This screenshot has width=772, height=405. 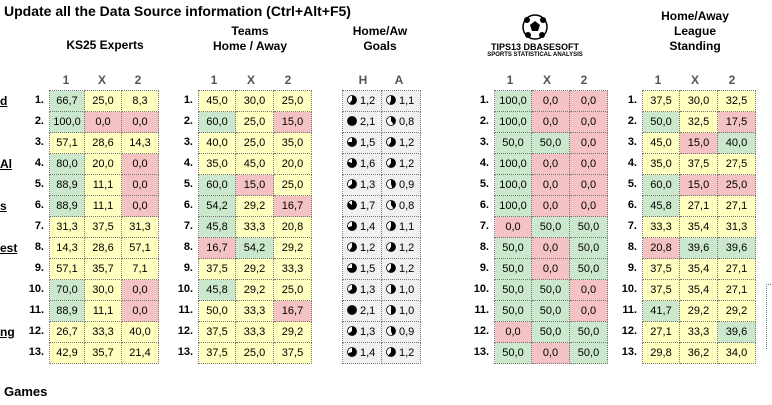 What do you see at coordinates (254, 101) in the screenshot?
I see `teams-cell: 30,0` at bounding box center [254, 101].